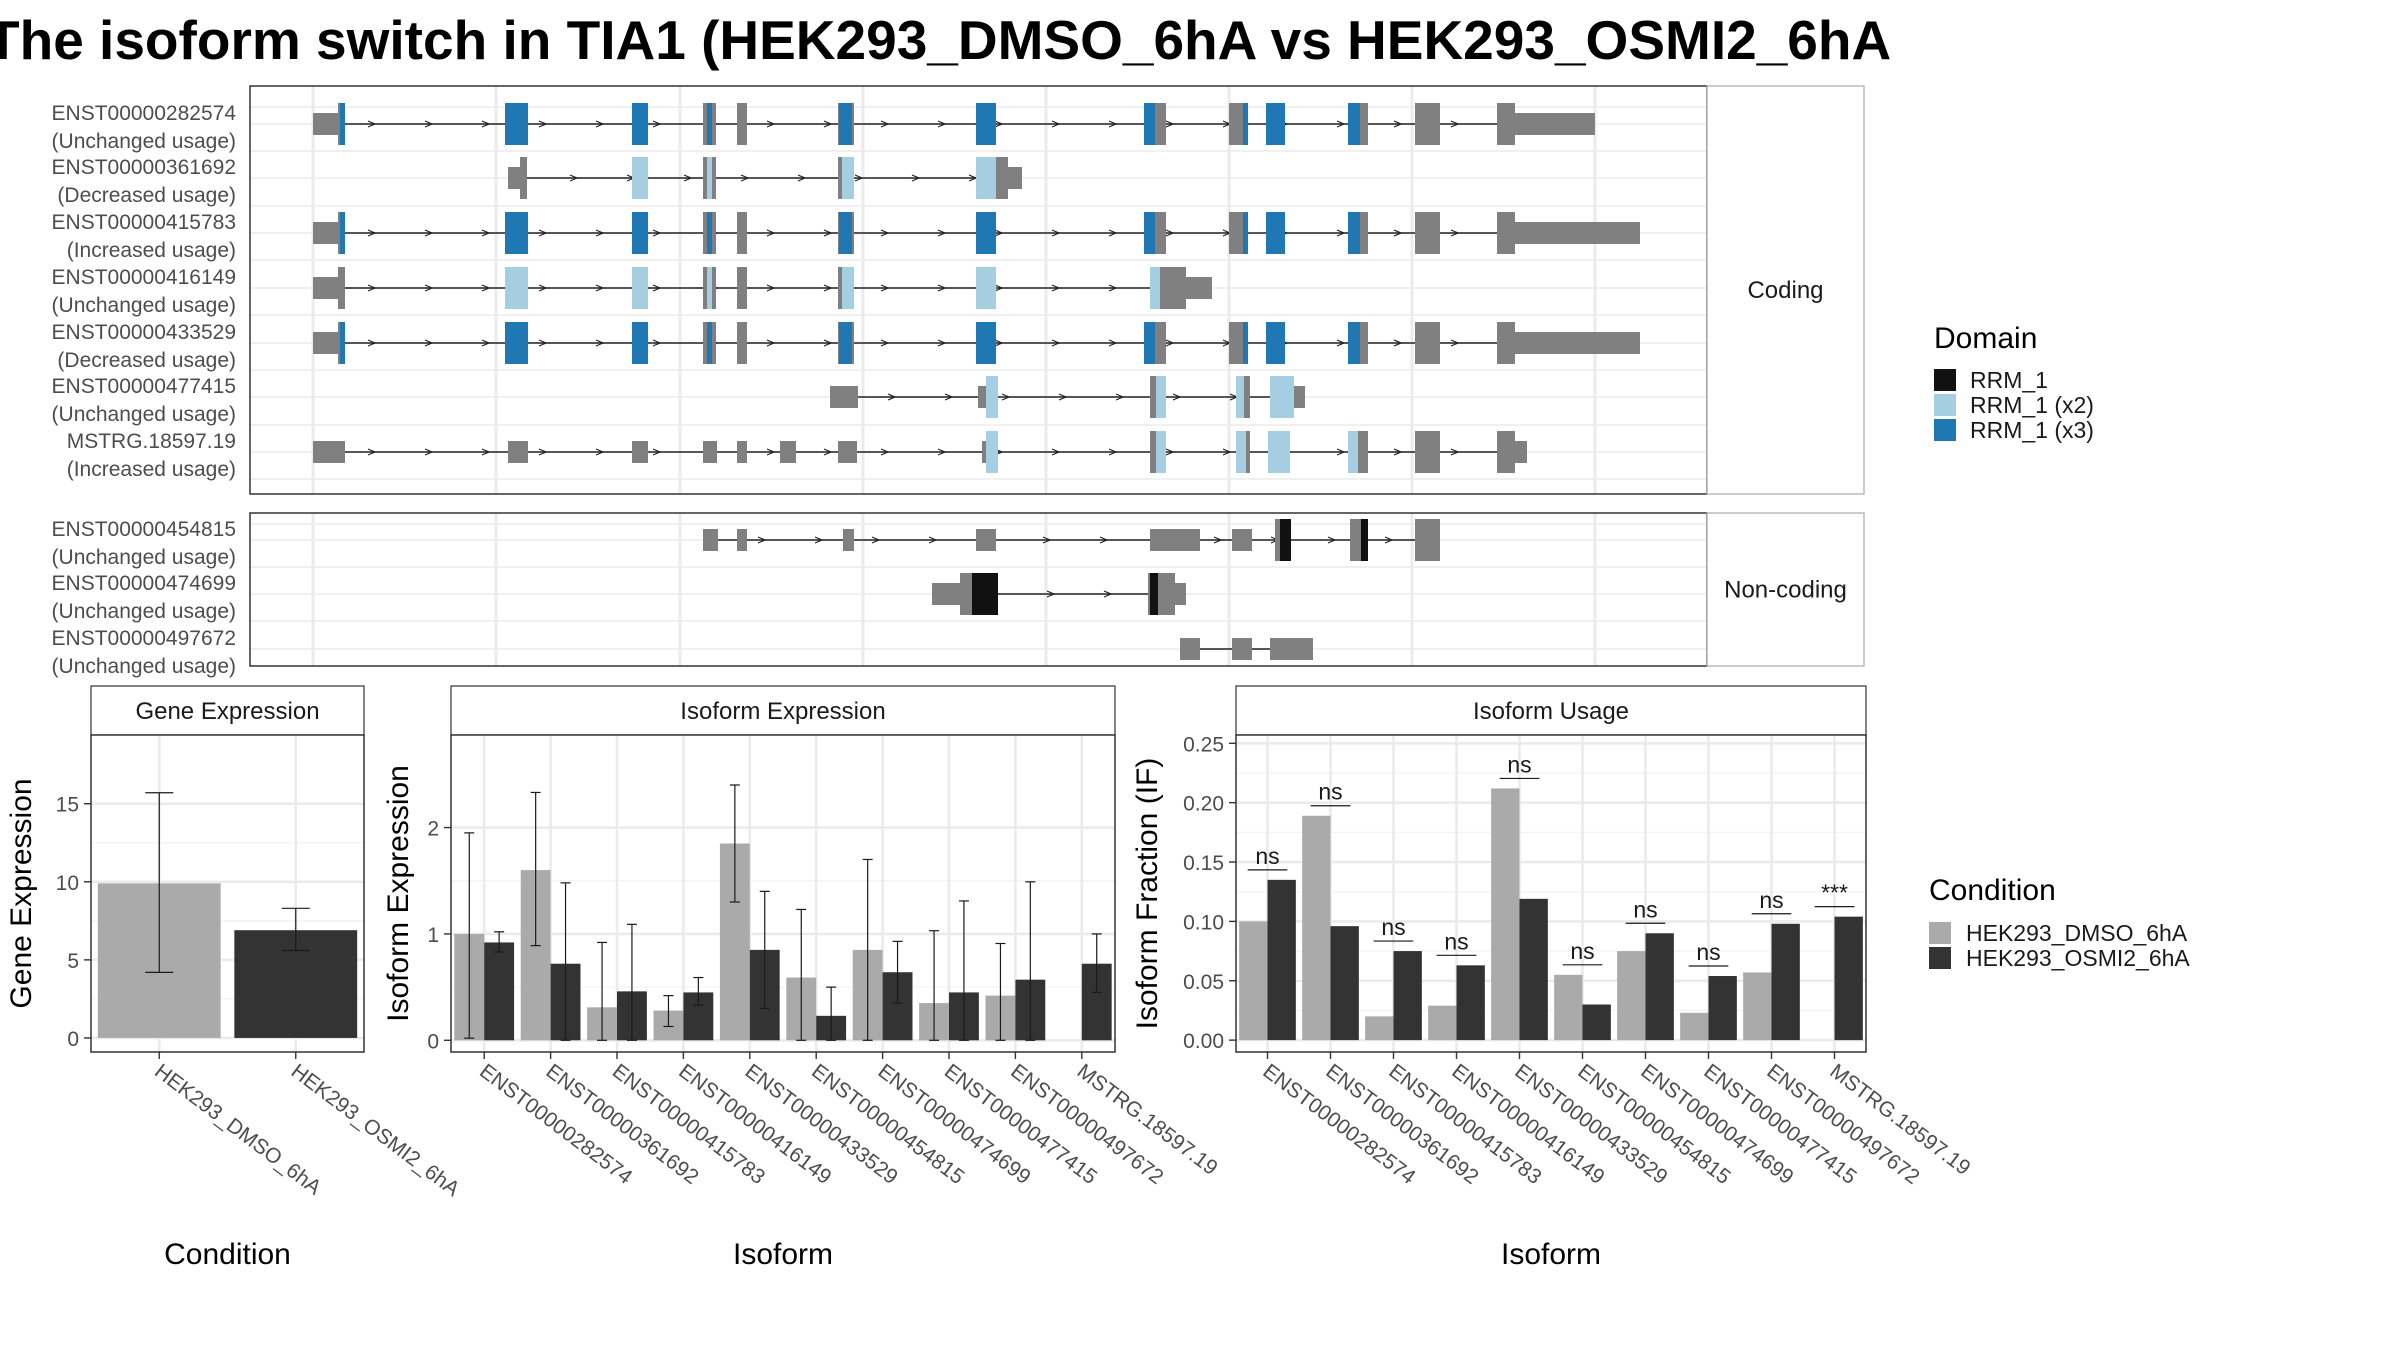  What do you see at coordinates (144, 583) in the screenshot?
I see `transcript-id-label: ENST00000474699` at bounding box center [144, 583].